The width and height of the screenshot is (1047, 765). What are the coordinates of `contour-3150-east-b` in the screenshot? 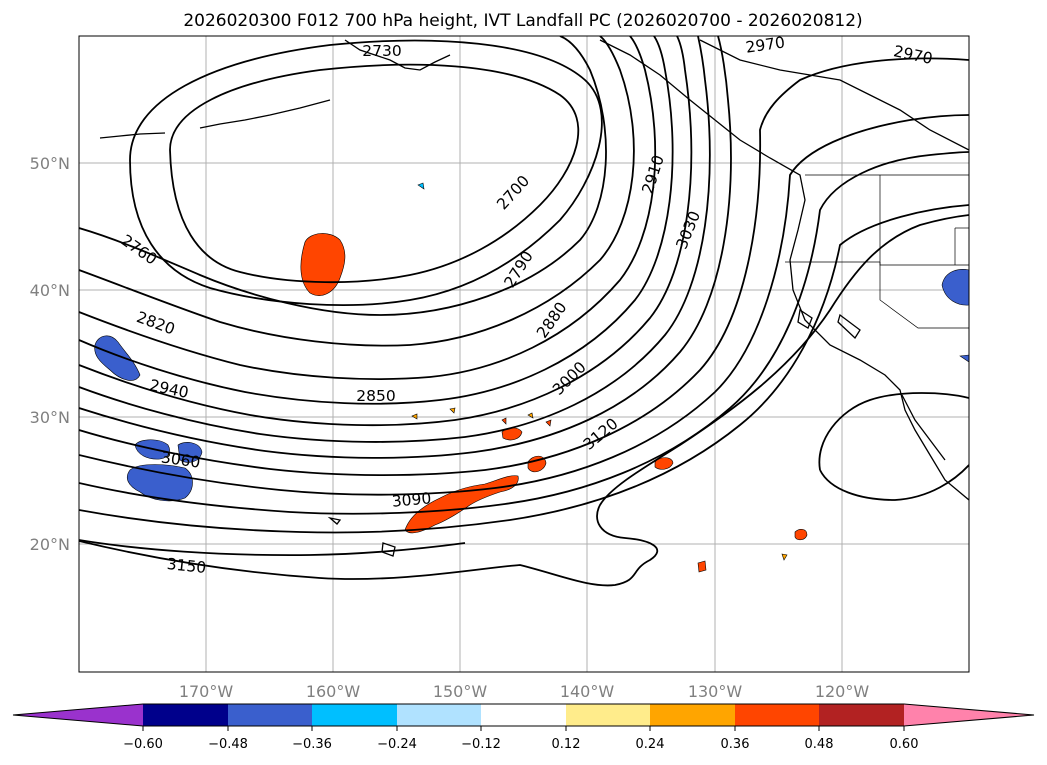 It's located at (894, 482).